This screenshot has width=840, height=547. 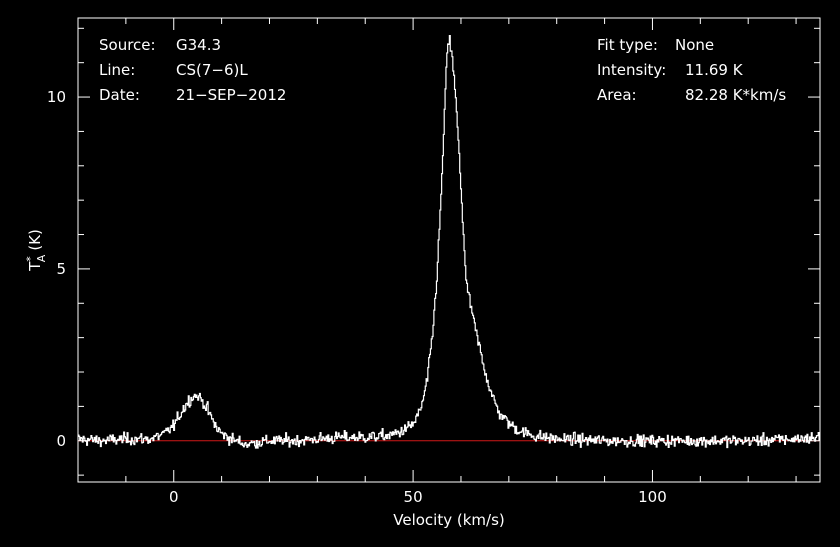 What do you see at coordinates (119, 95) in the screenshot?
I see `date-label: Date:` at bounding box center [119, 95].